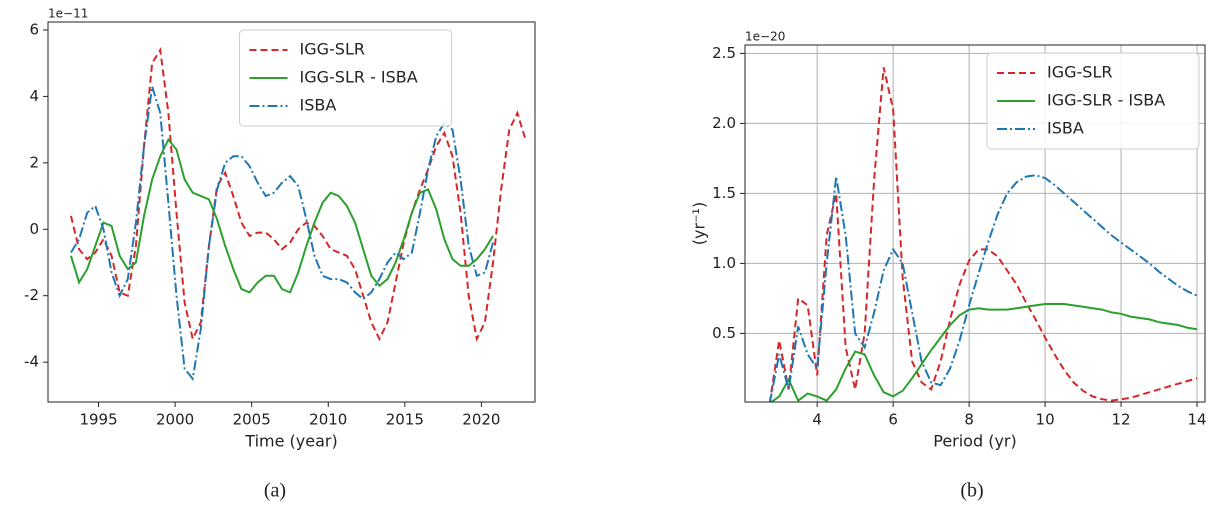 Image resolution: width=1220 pixels, height=507 pixels. What do you see at coordinates (34, 96) in the screenshot?
I see `y-tick-label: 4` at bounding box center [34, 96].